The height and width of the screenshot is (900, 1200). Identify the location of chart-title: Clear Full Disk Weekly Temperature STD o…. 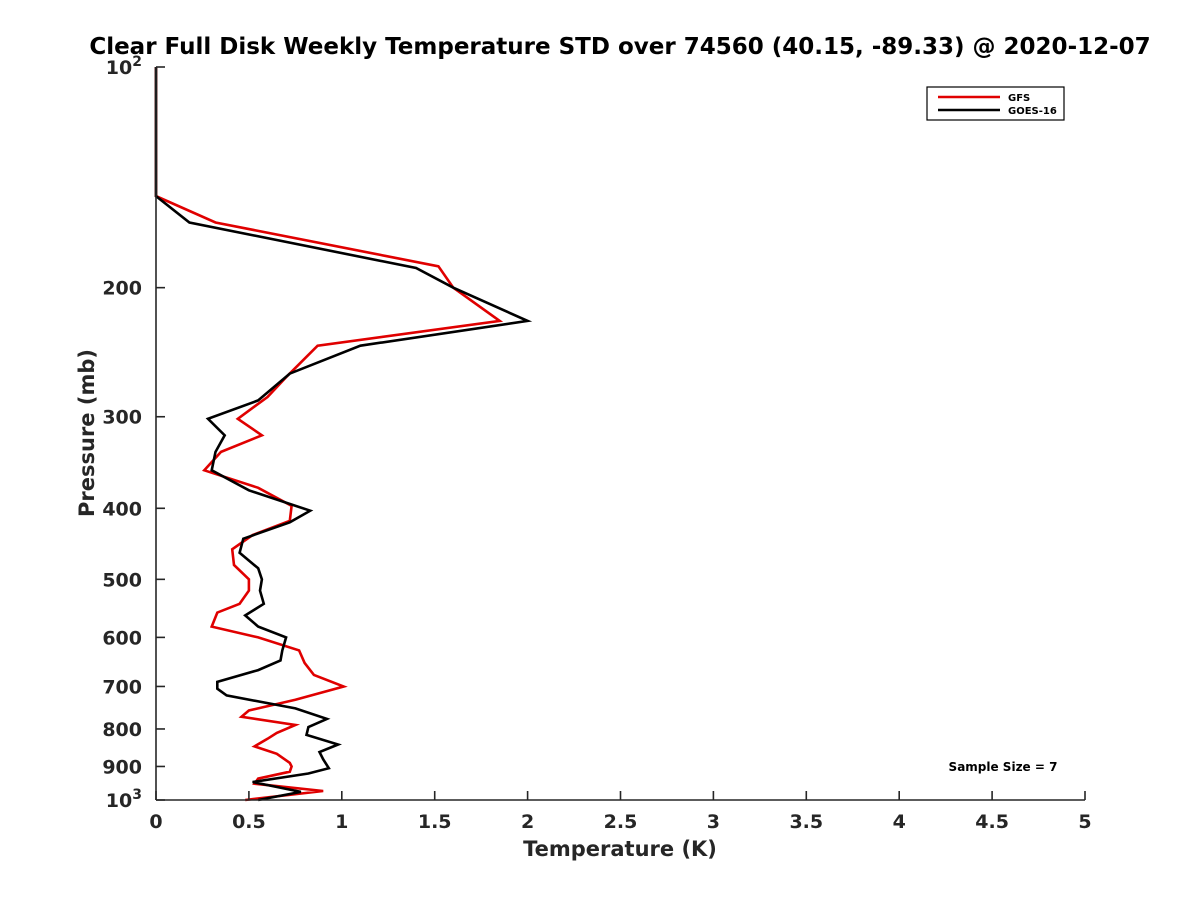
(619, 47).